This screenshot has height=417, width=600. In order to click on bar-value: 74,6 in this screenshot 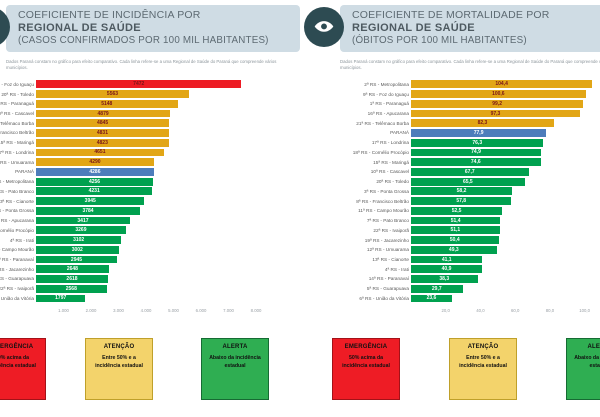, I will do `click(475, 162)`.